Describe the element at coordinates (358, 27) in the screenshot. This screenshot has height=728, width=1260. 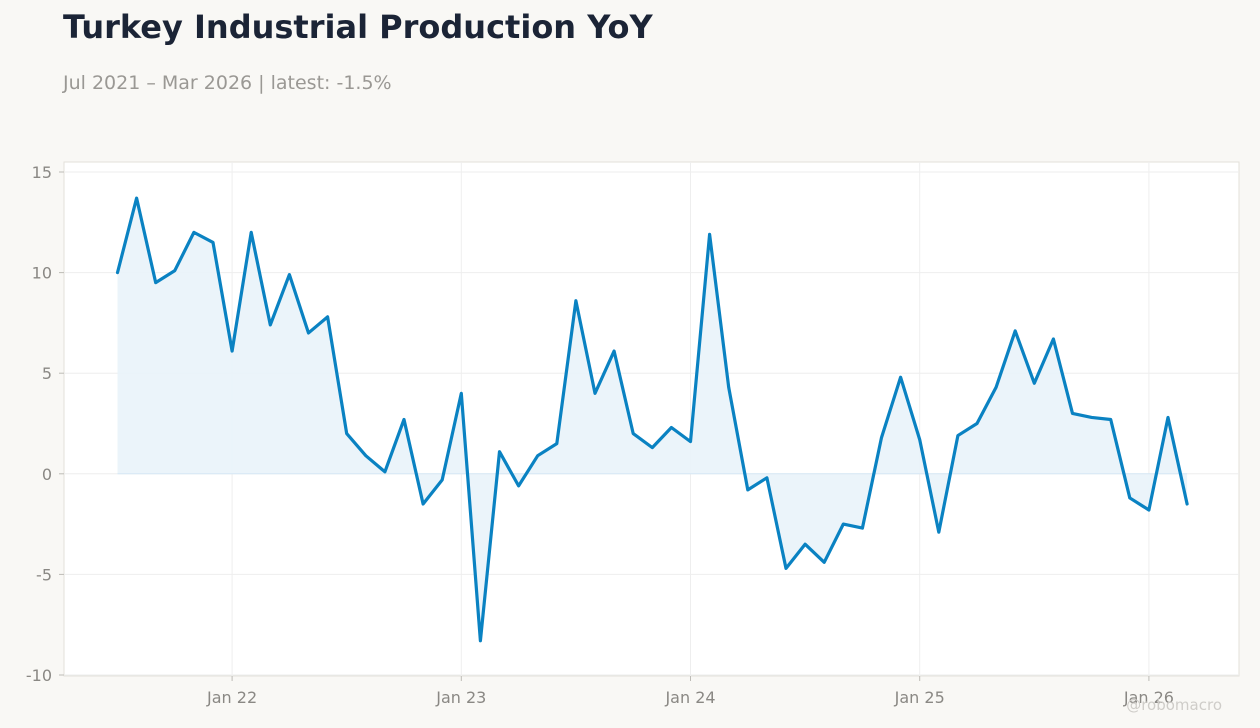
I see `chart-title: Turkey Industrial Production YoY` at that location.